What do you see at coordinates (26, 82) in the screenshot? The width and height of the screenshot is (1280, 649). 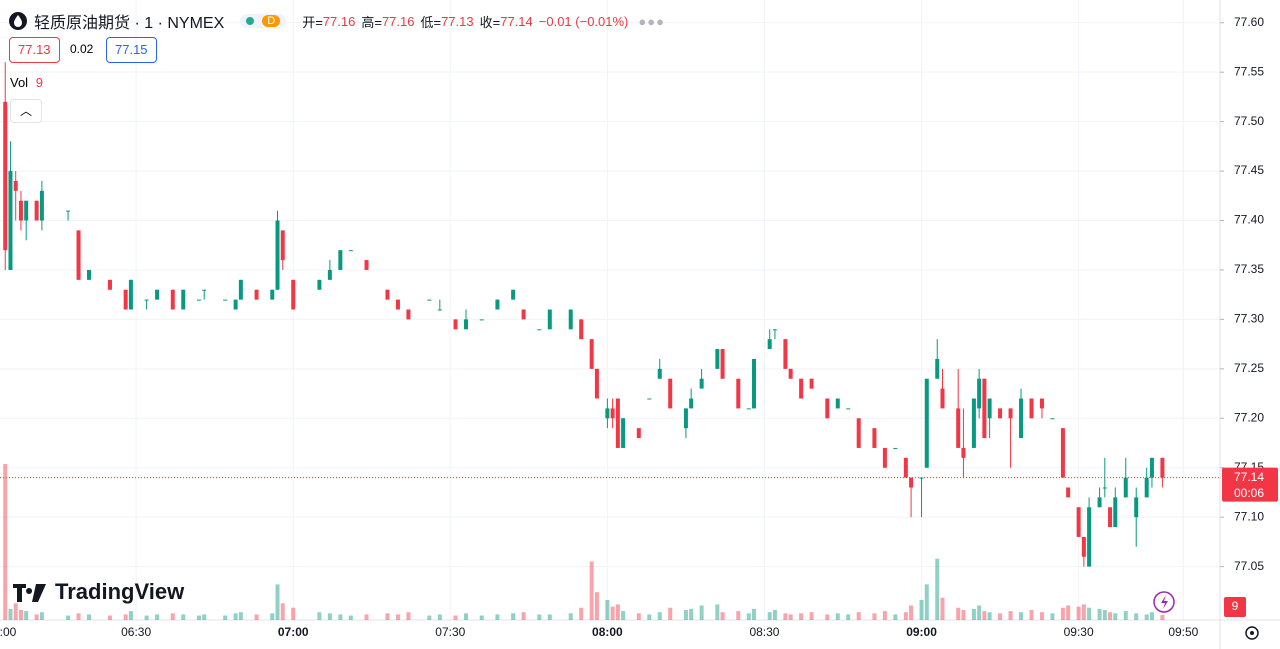 I see `volume-legend: Vol 9` at bounding box center [26, 82].